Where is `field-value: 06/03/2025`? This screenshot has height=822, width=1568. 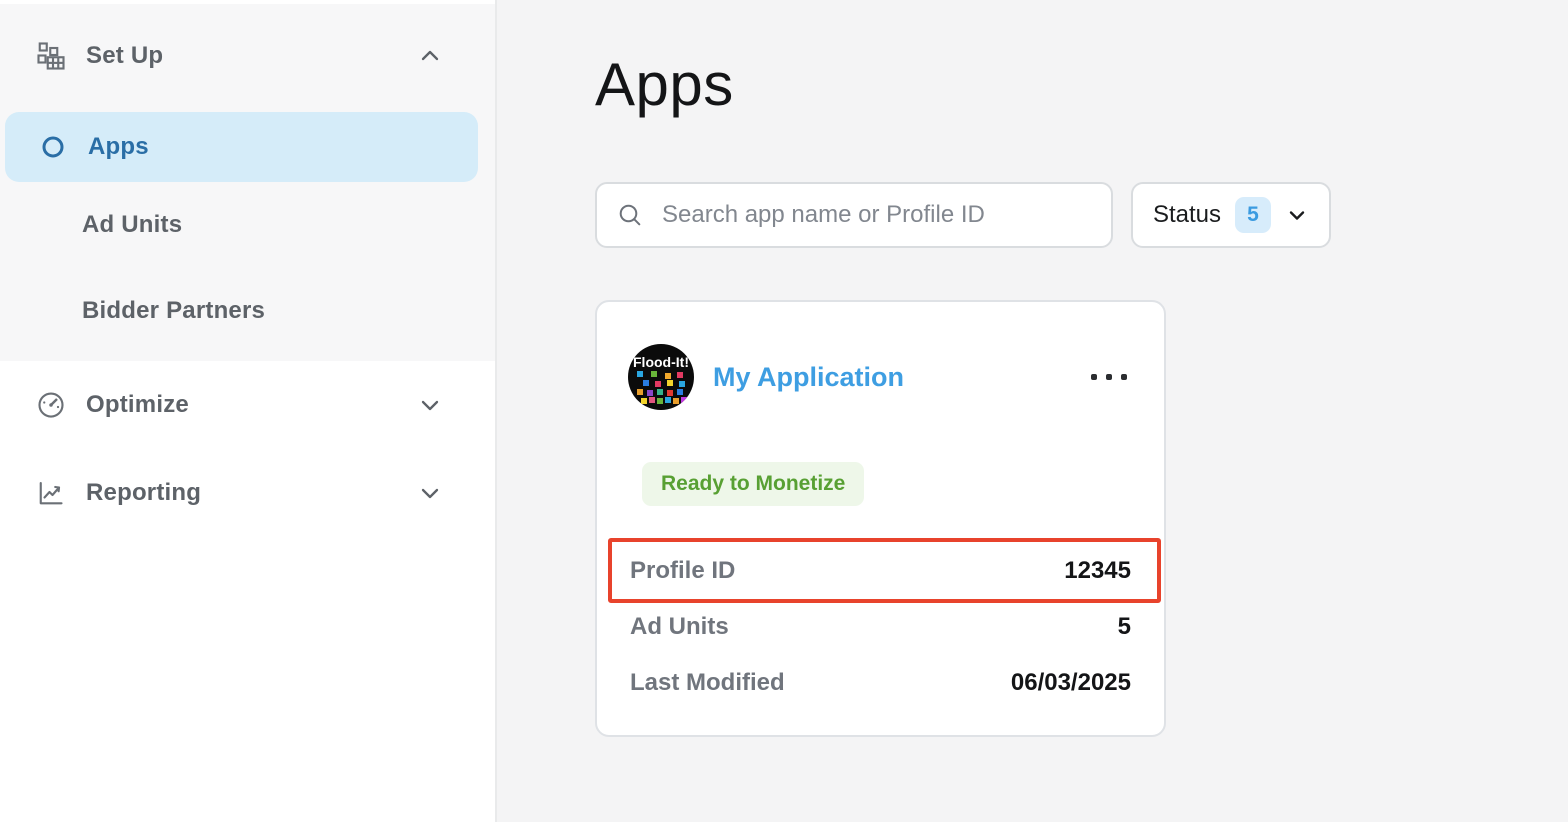
field-value: 06/03/2025 is located at coordinates (1070, 682).